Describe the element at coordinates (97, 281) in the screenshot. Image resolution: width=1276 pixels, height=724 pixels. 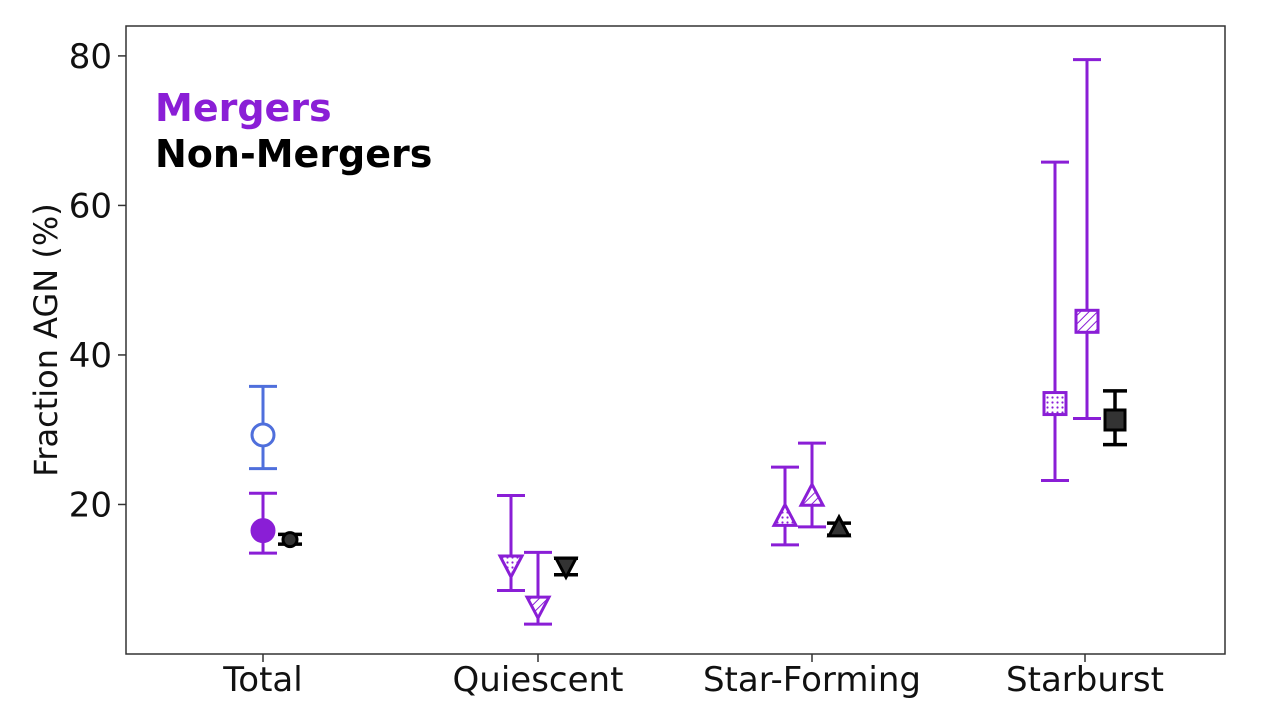
I see `y-axis: 20 40 60 80` at that location.